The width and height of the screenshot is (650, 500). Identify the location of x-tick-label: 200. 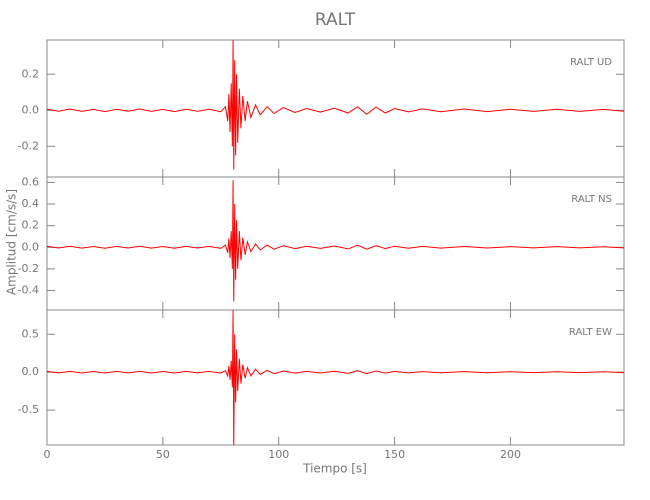
(510, 454).